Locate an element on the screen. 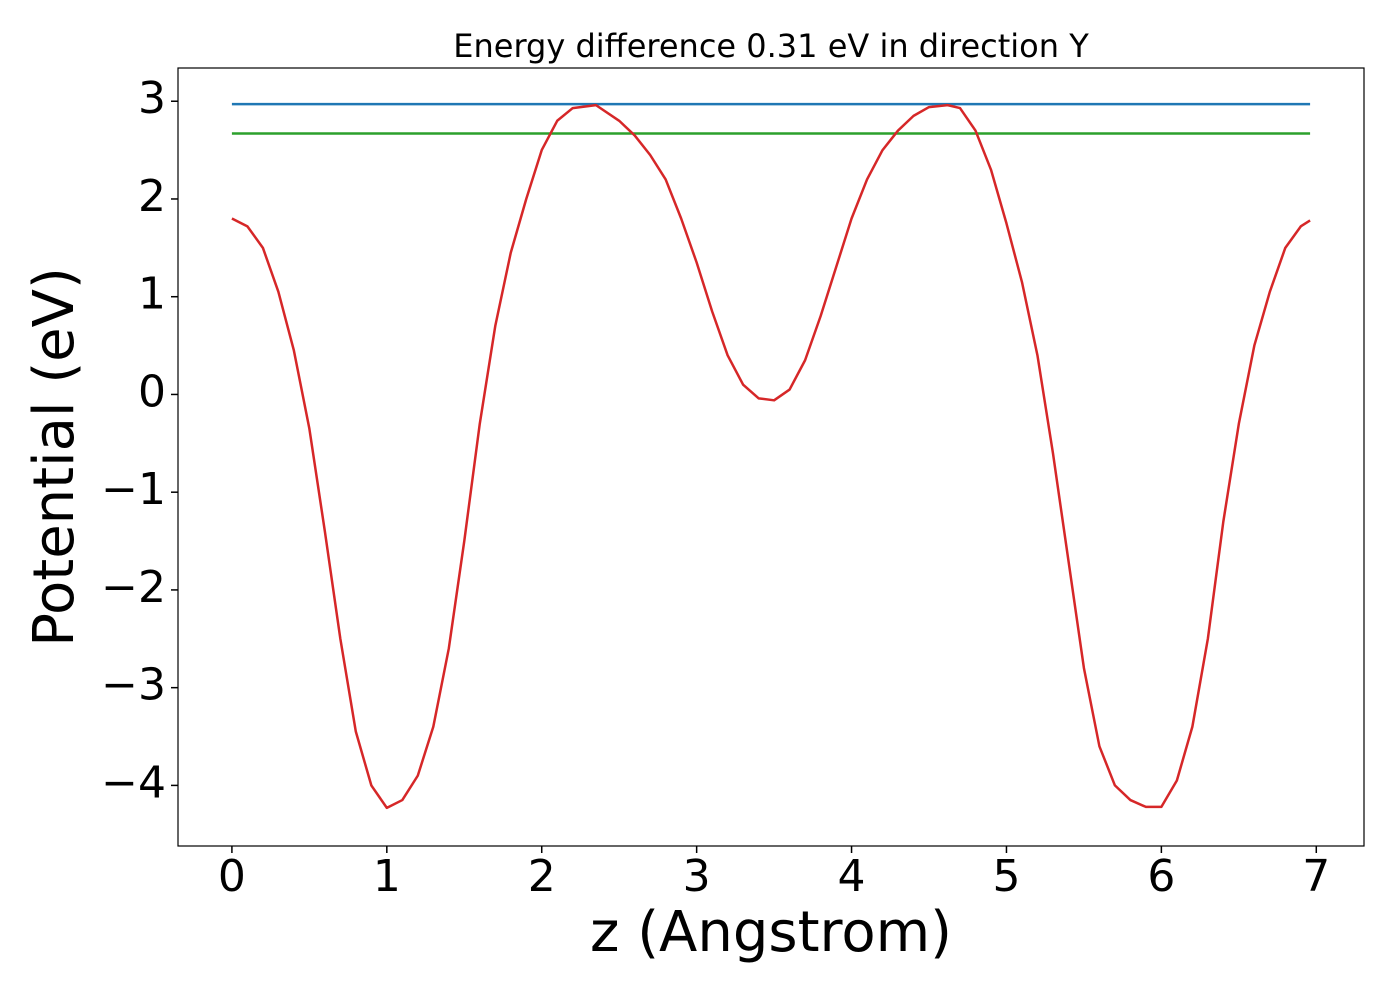 This screenshot has height=1000, width=1400. x-tick-label: 4 is located at coordinates (852, 876).